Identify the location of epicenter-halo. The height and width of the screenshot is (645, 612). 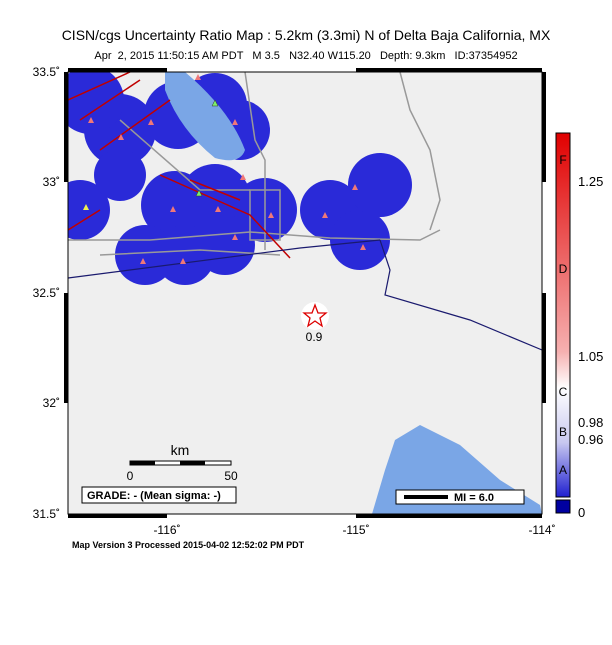
(315, 316).